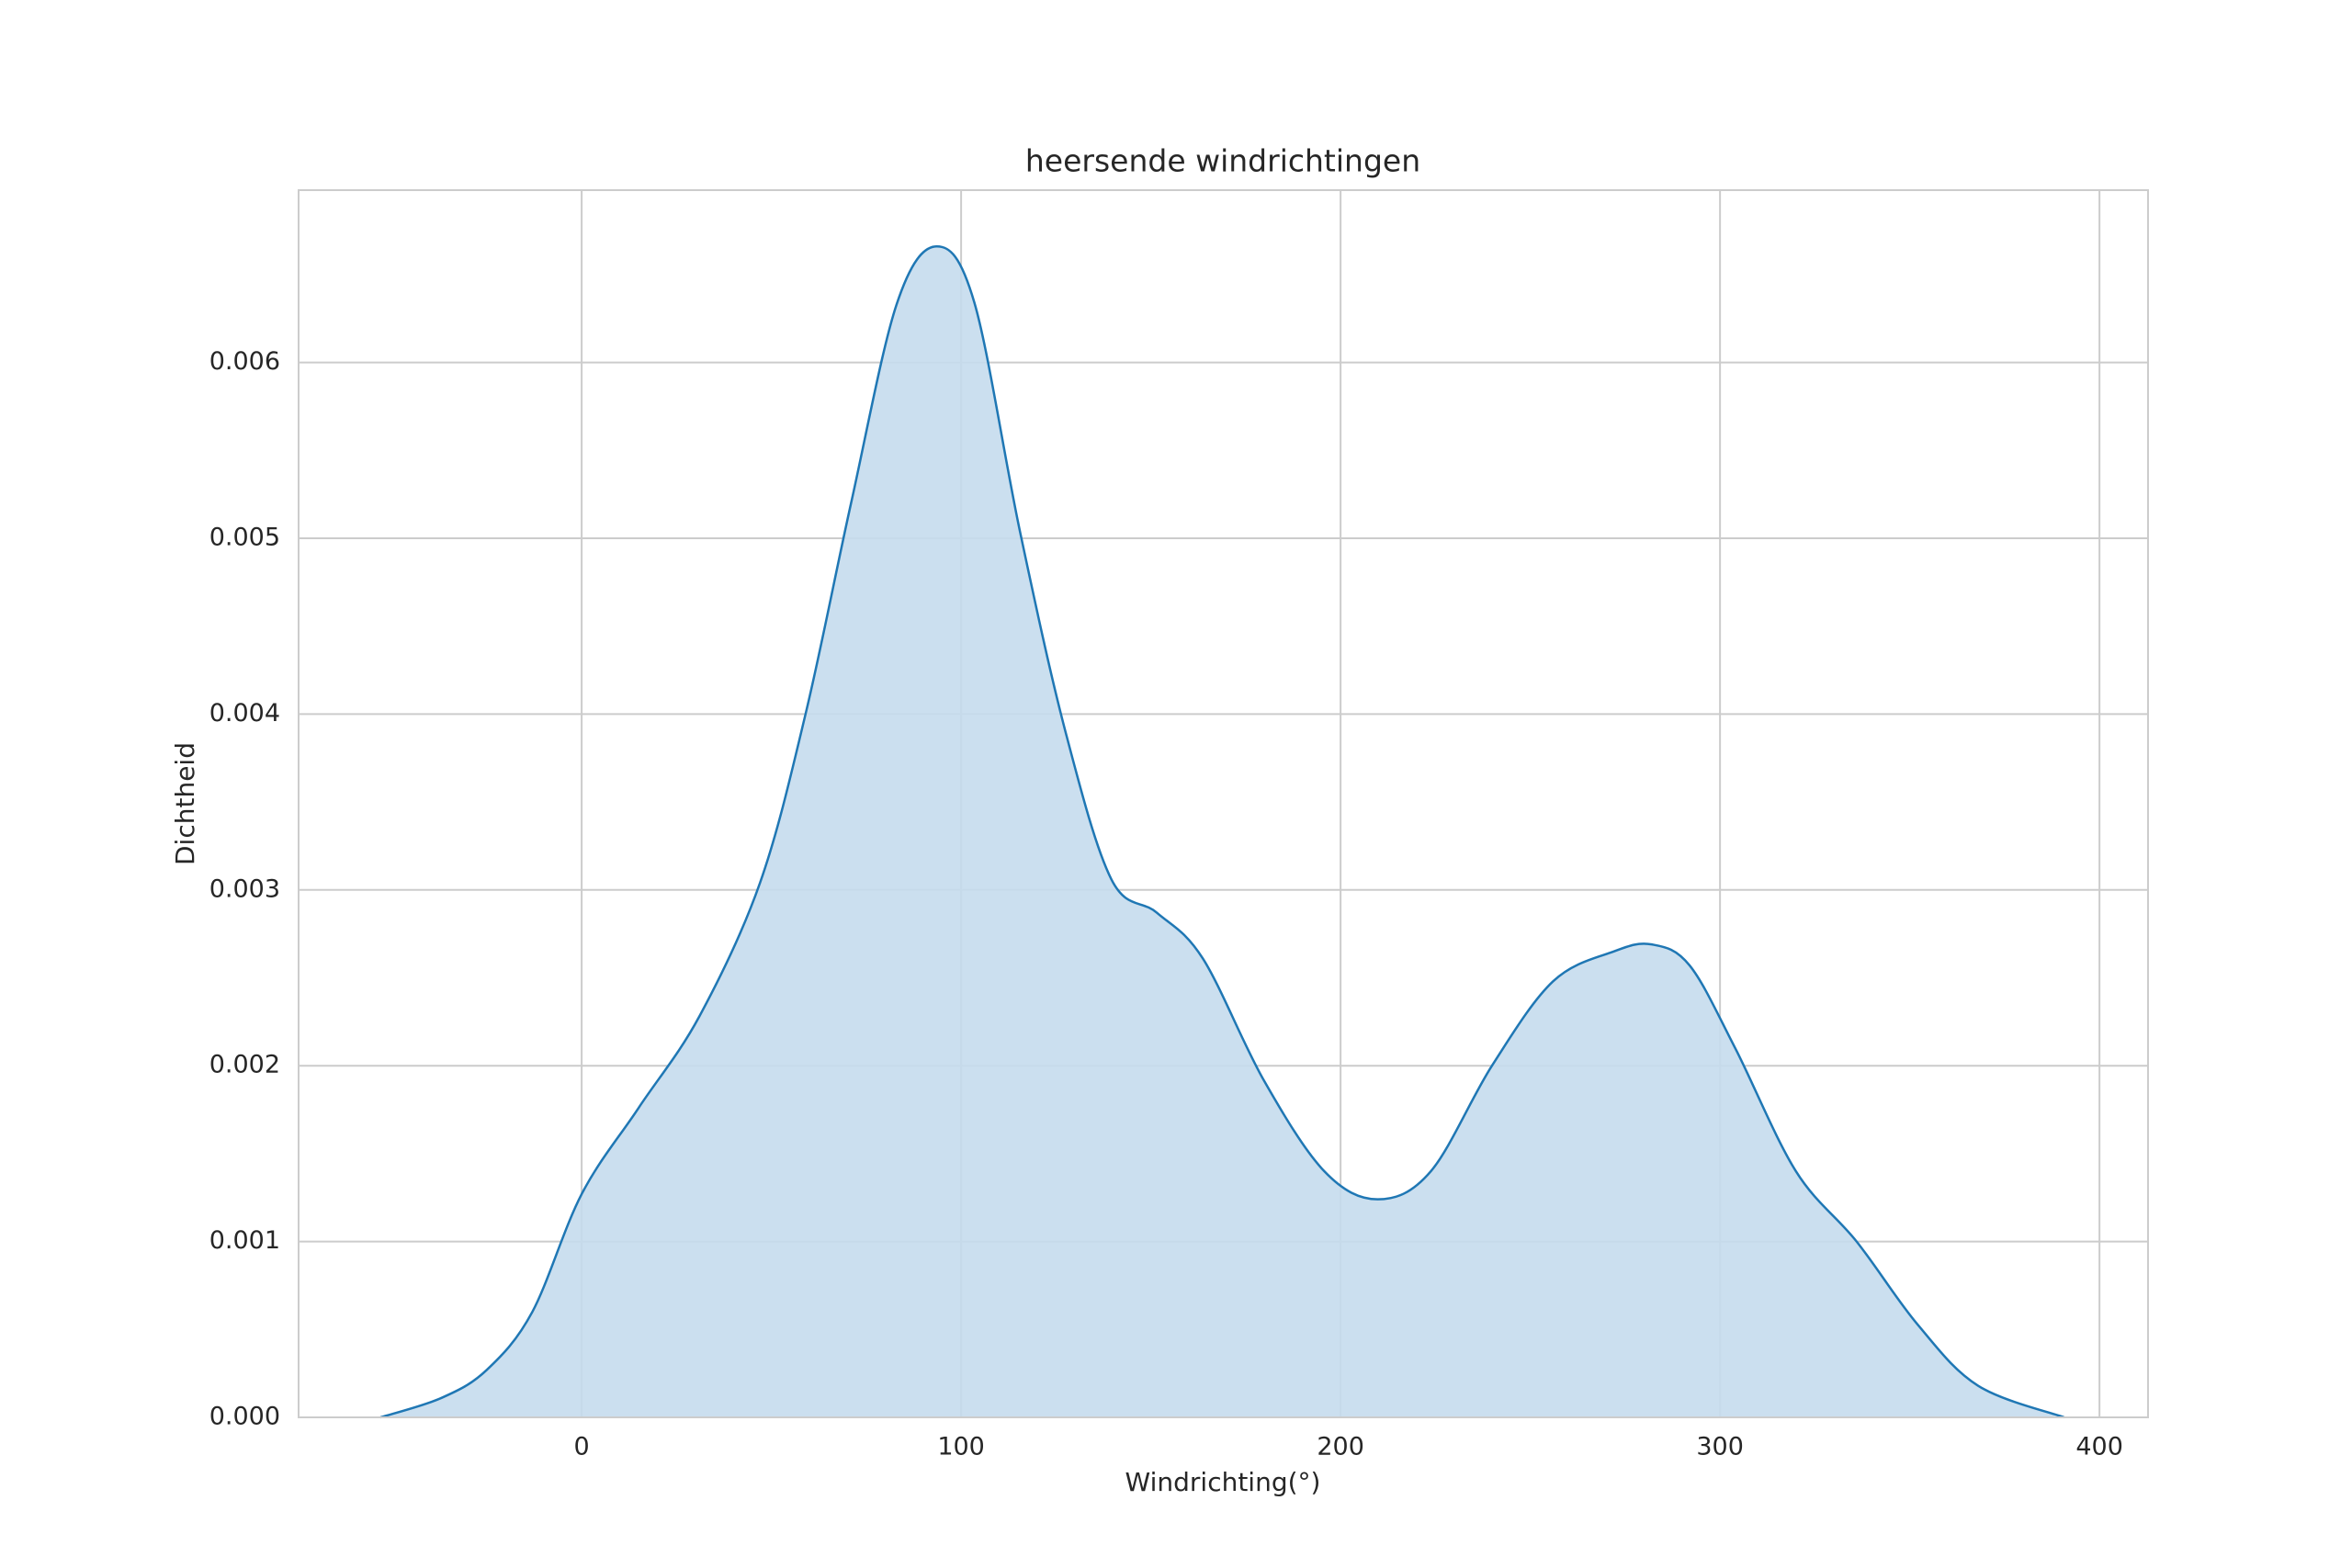  What do you see at coordinates (245, 361) in the screenshot?
I see `y-tick-label: 0.006` at bounding box center [245, 361].